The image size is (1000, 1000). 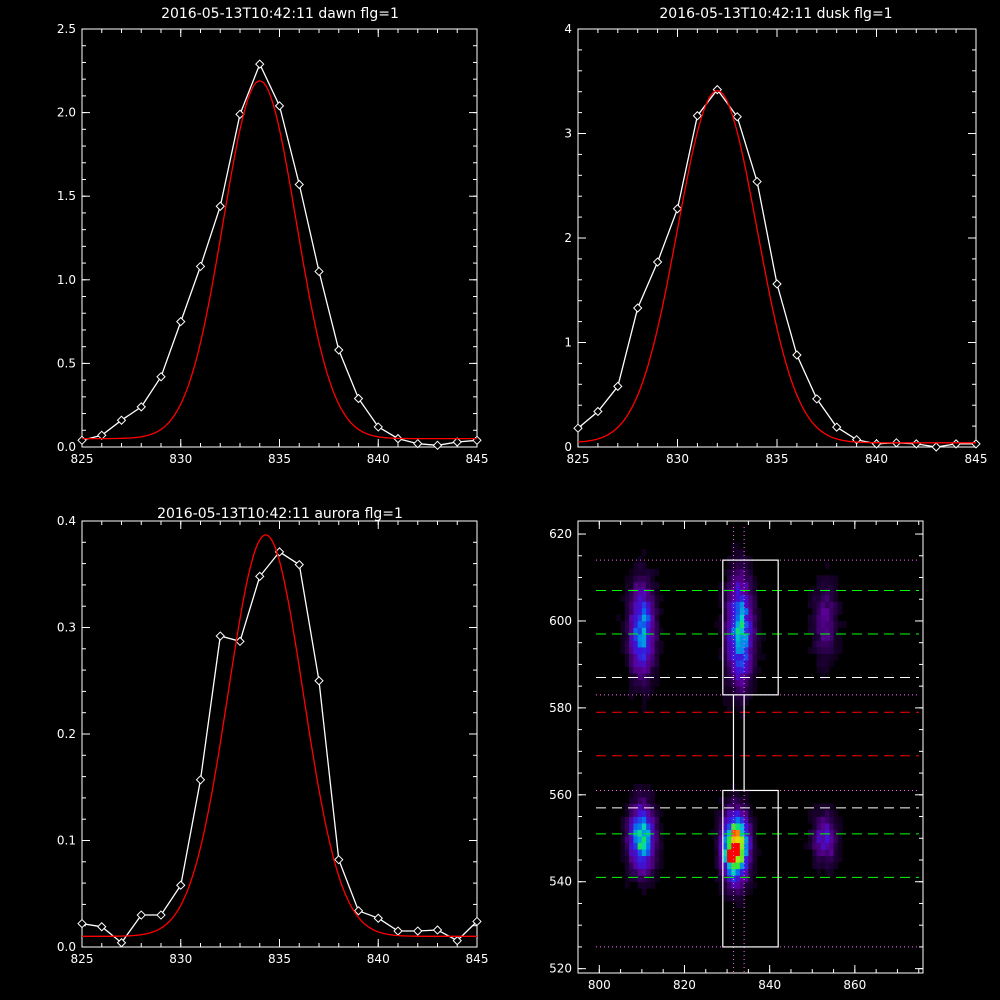 I want to click on dawn-x-tick-label: 830, so click(x=180, y=459).